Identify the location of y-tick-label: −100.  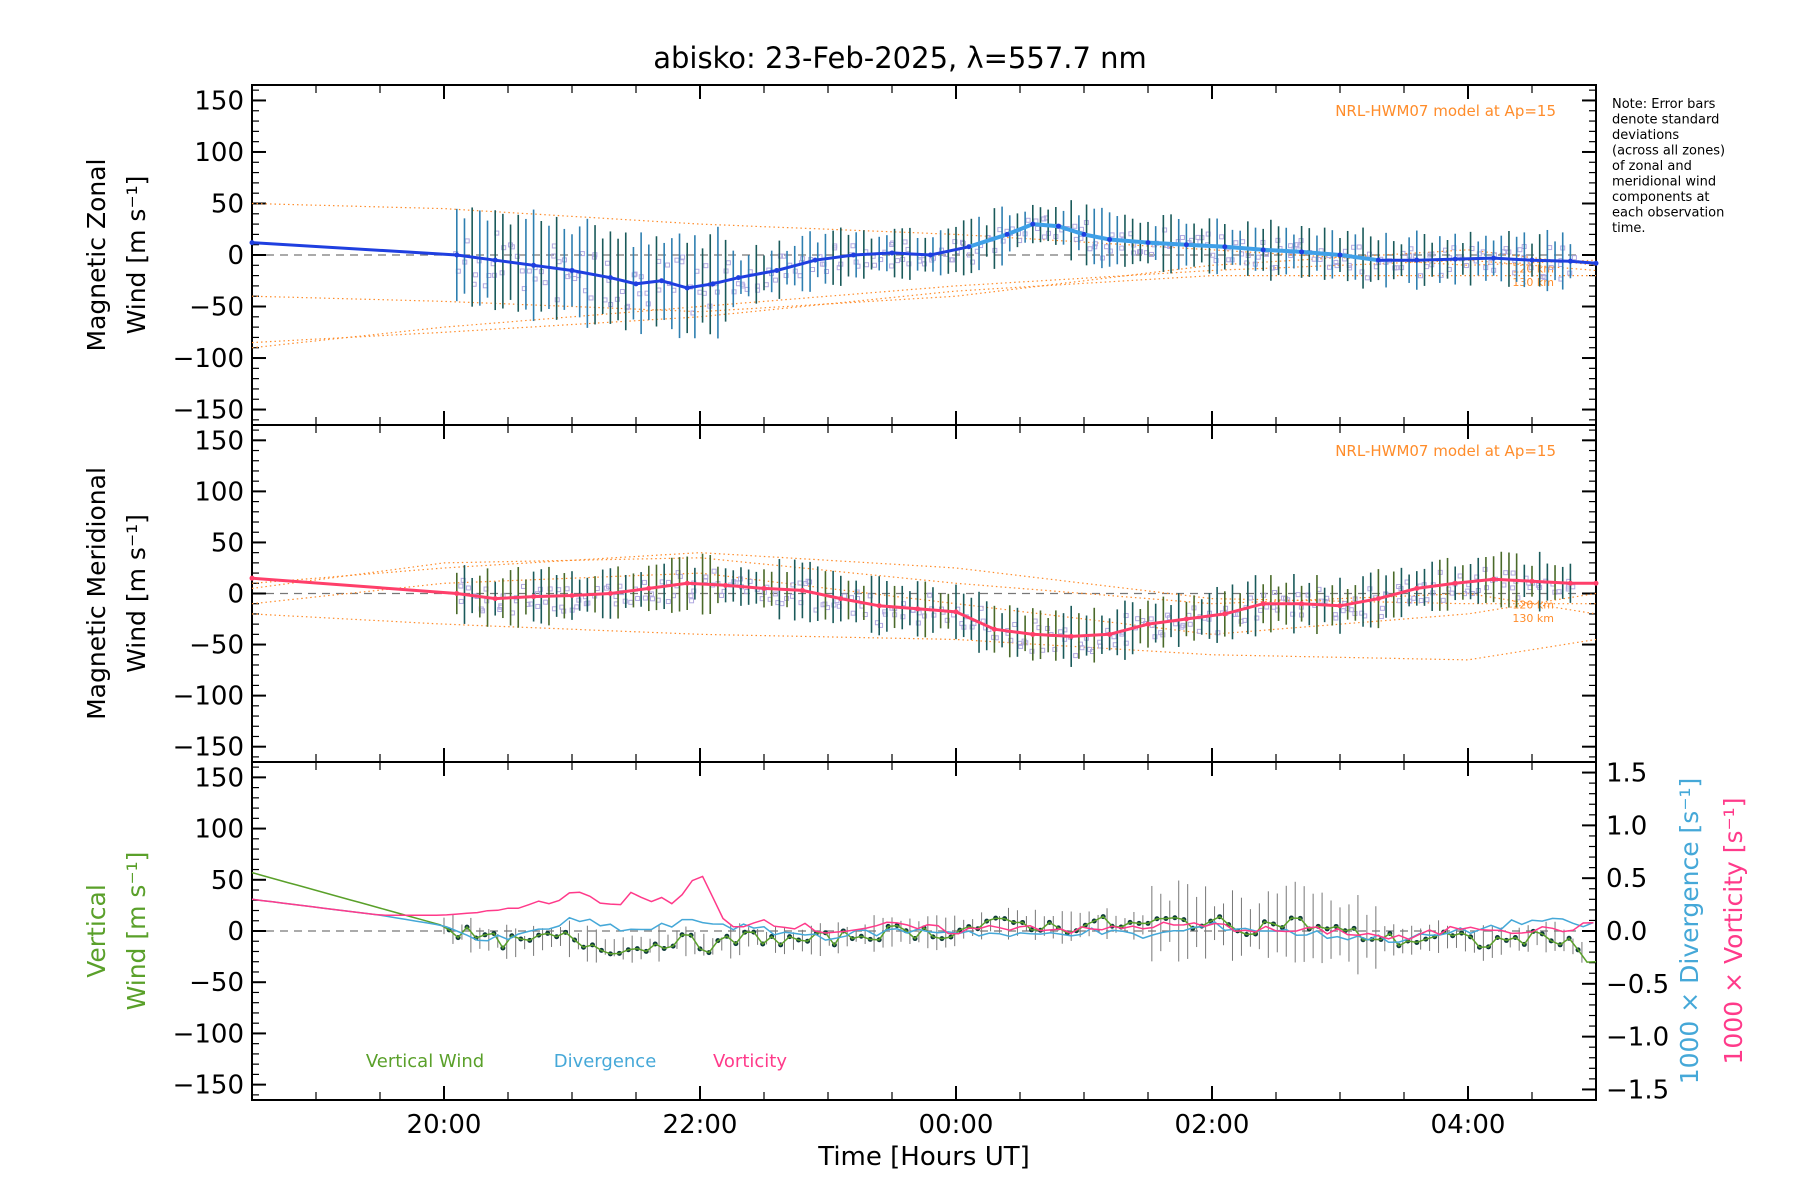
(208, 697).